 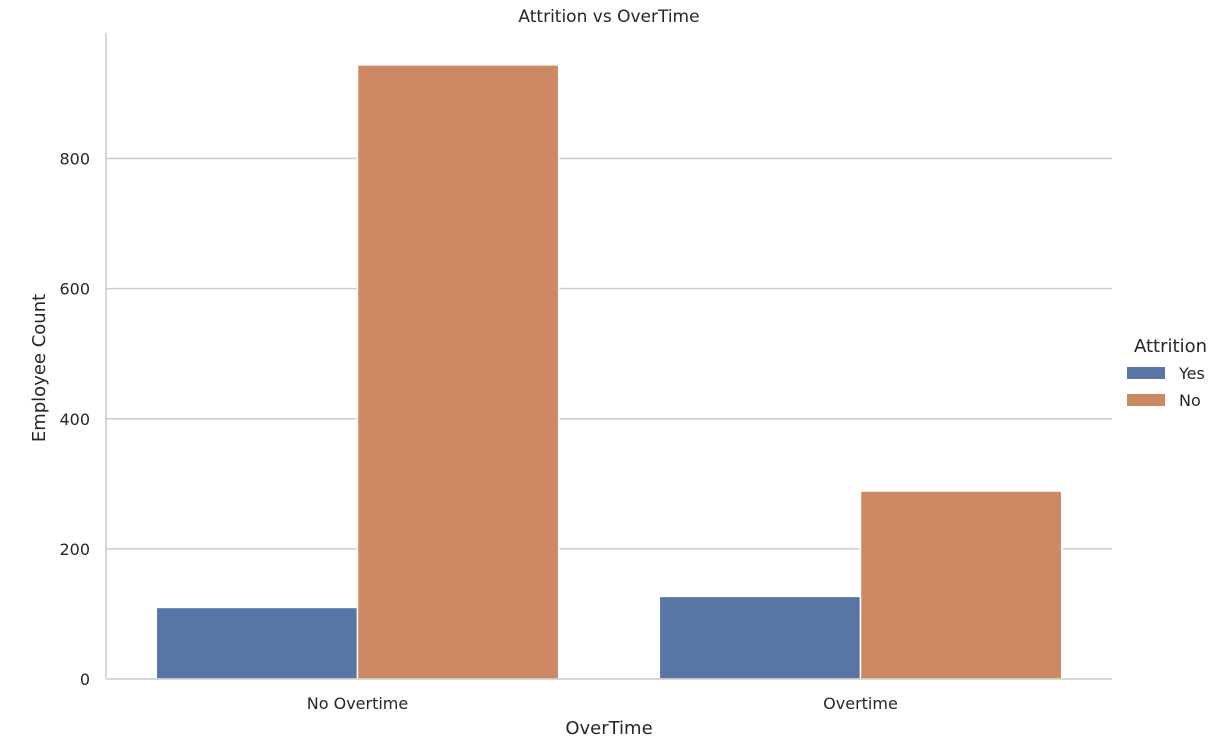 What do you see at coordinates (602, 703) in the screenshot?
I see `x-tick-labels: No Overtime Overtime` at bounding box center [602, 703].